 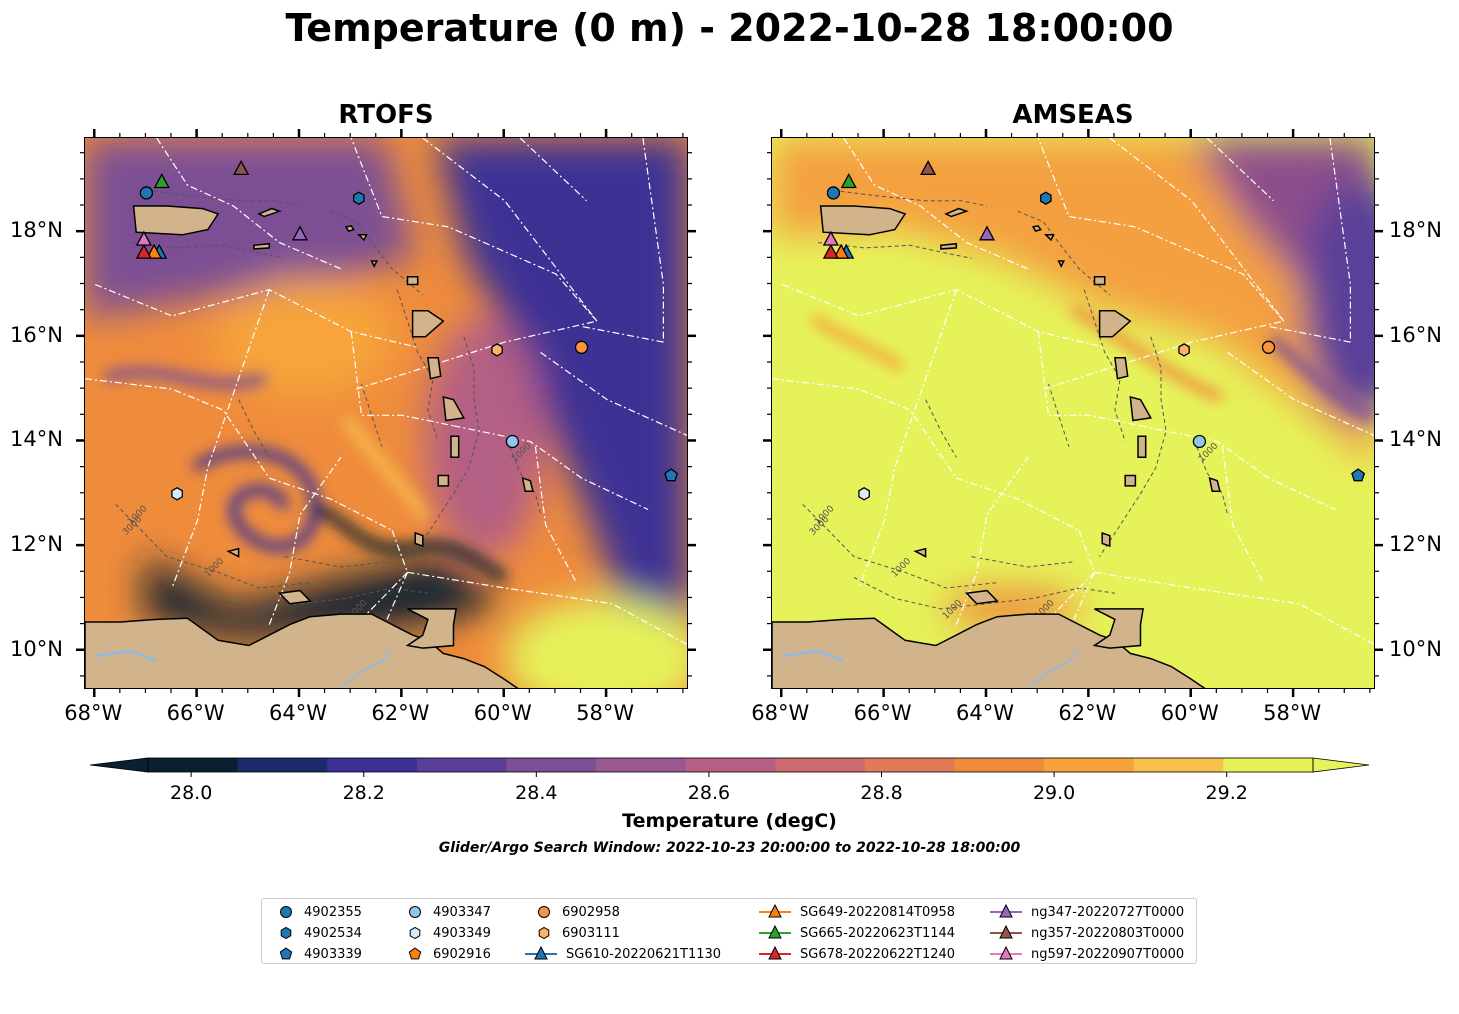 I want to click on legend-label: SG665-20220623T1144, so click(x=878, y=933).